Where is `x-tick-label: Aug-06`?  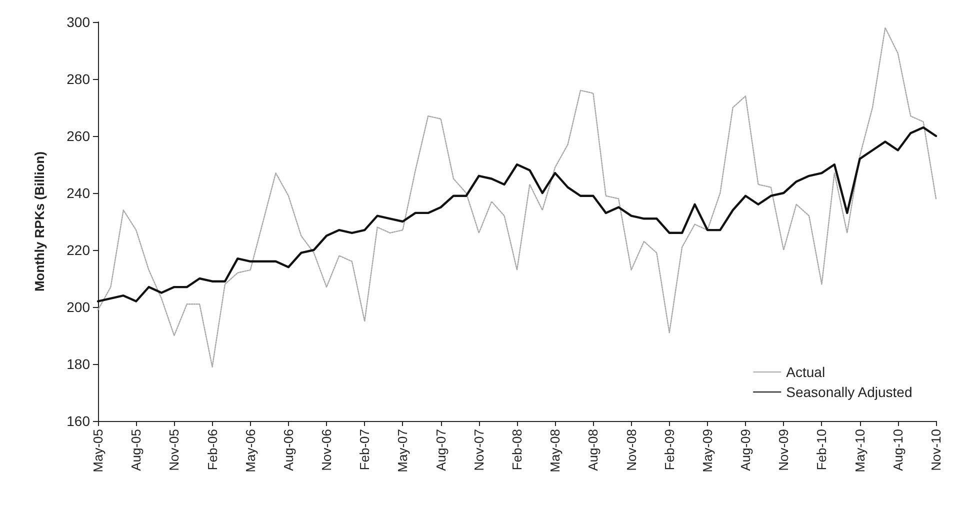
x-tick-label: Aug-06 is located at coordinates (288, 450).